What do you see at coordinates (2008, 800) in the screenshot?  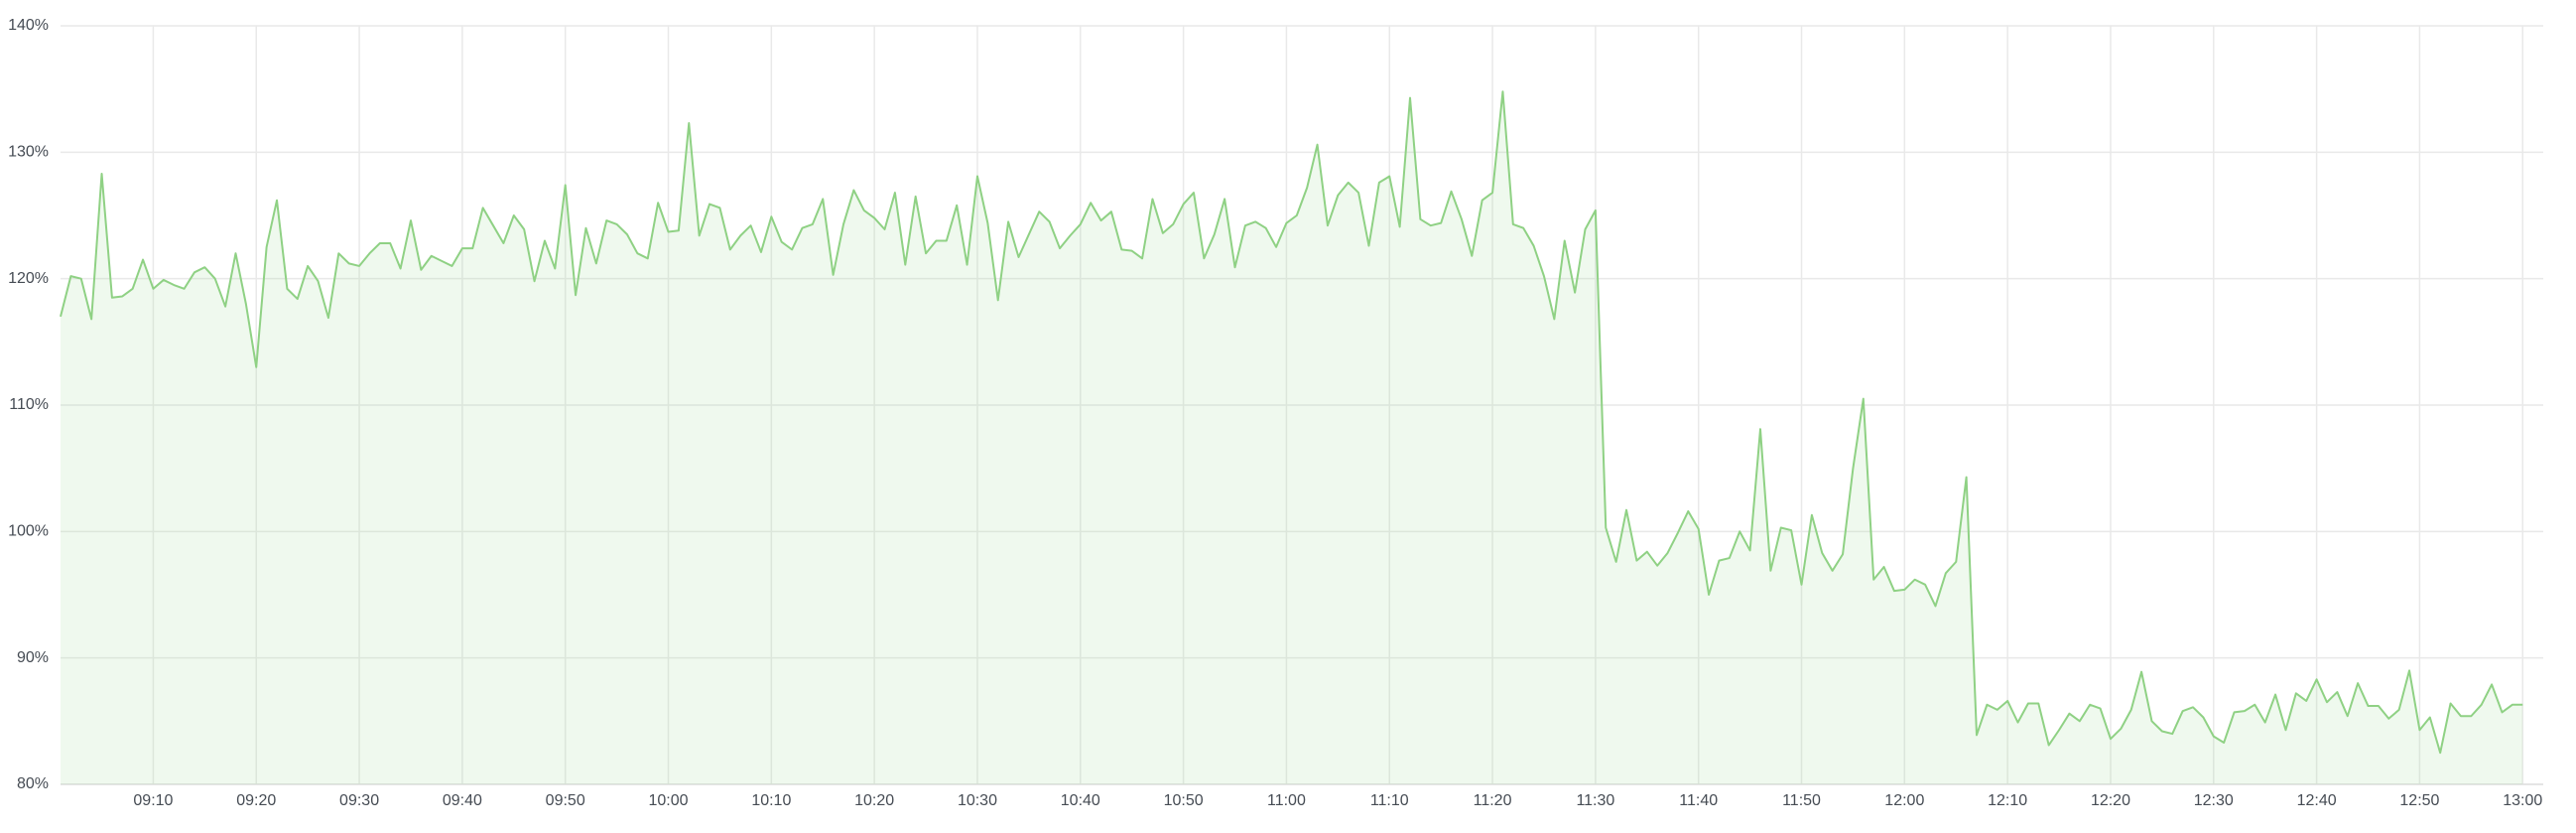 I see `x-tick-label: 12:10` at bounding box center [2008, 800].